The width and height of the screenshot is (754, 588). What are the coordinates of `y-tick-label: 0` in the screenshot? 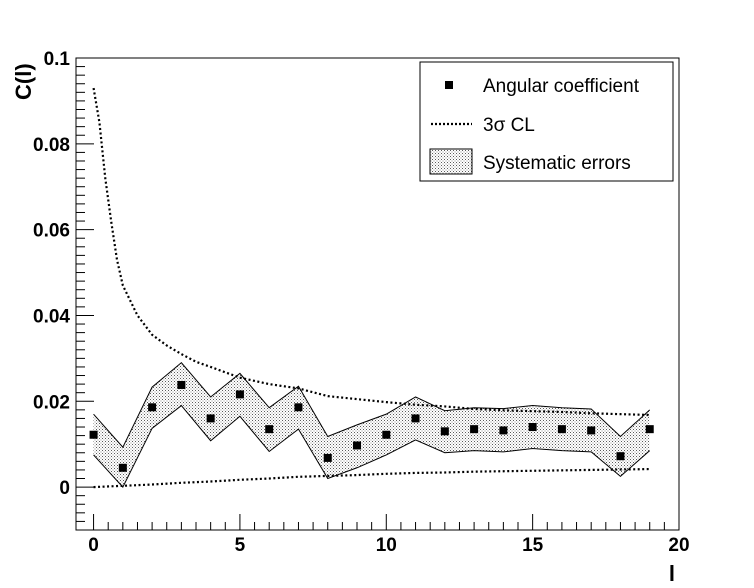 It's located at (64, 488).